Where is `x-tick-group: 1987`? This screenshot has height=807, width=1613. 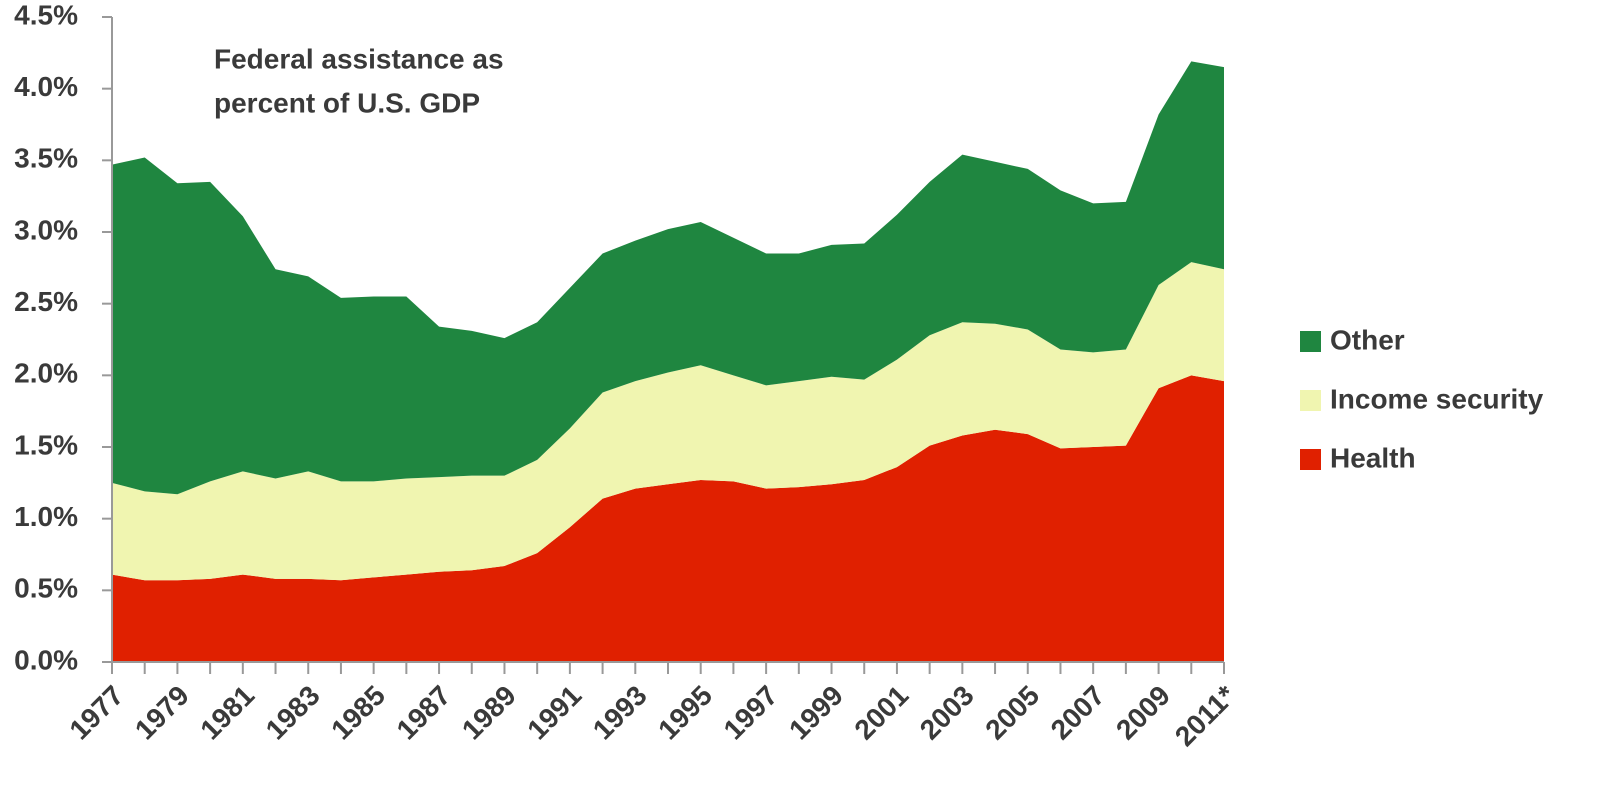 x-tick-group: 1987 is located at coordinates (424, 713).